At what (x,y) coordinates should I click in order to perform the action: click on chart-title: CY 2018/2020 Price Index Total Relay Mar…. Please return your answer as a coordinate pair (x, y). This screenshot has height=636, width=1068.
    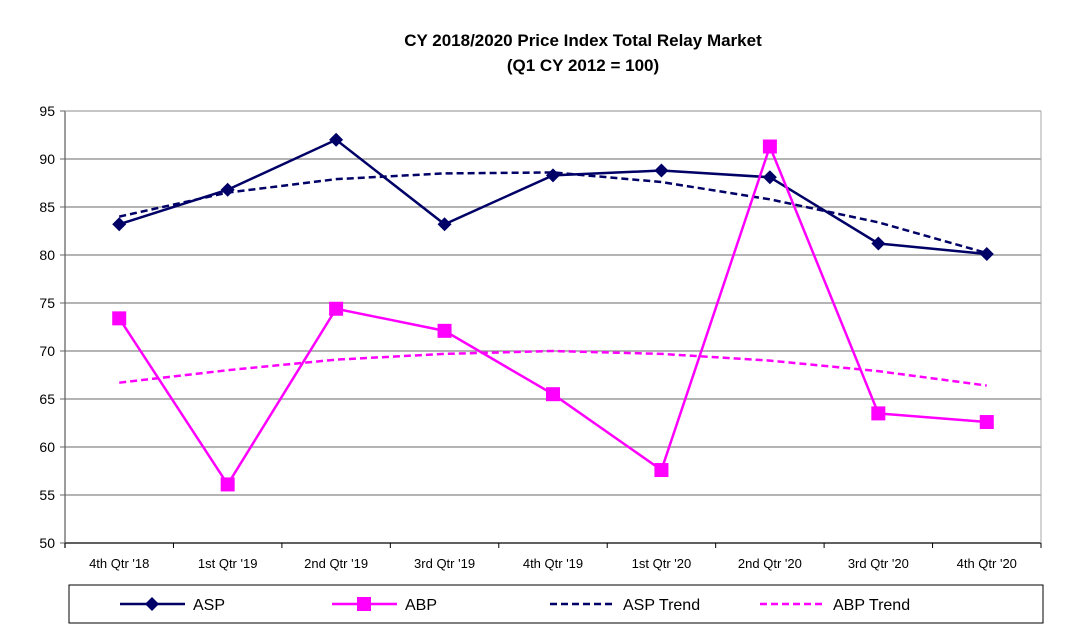
    Looking at the image, I should click on (583, 40).